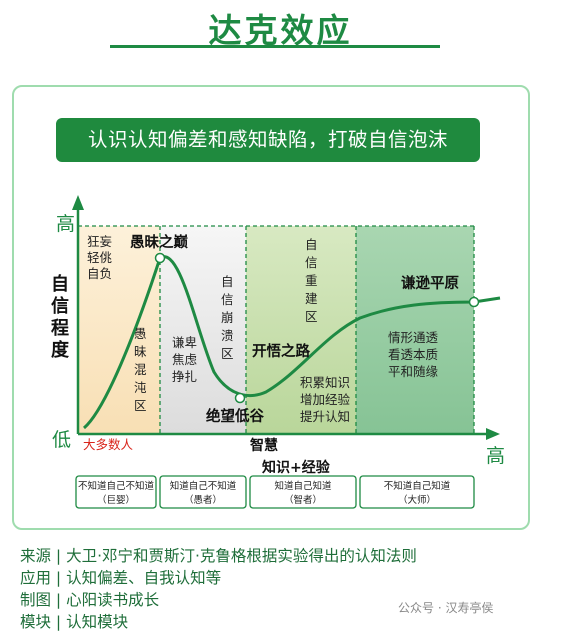  What do you see at coordinates (493, 434) in the screenshot?
I see `x-axis-arrow` at bounding box center [493, 434].